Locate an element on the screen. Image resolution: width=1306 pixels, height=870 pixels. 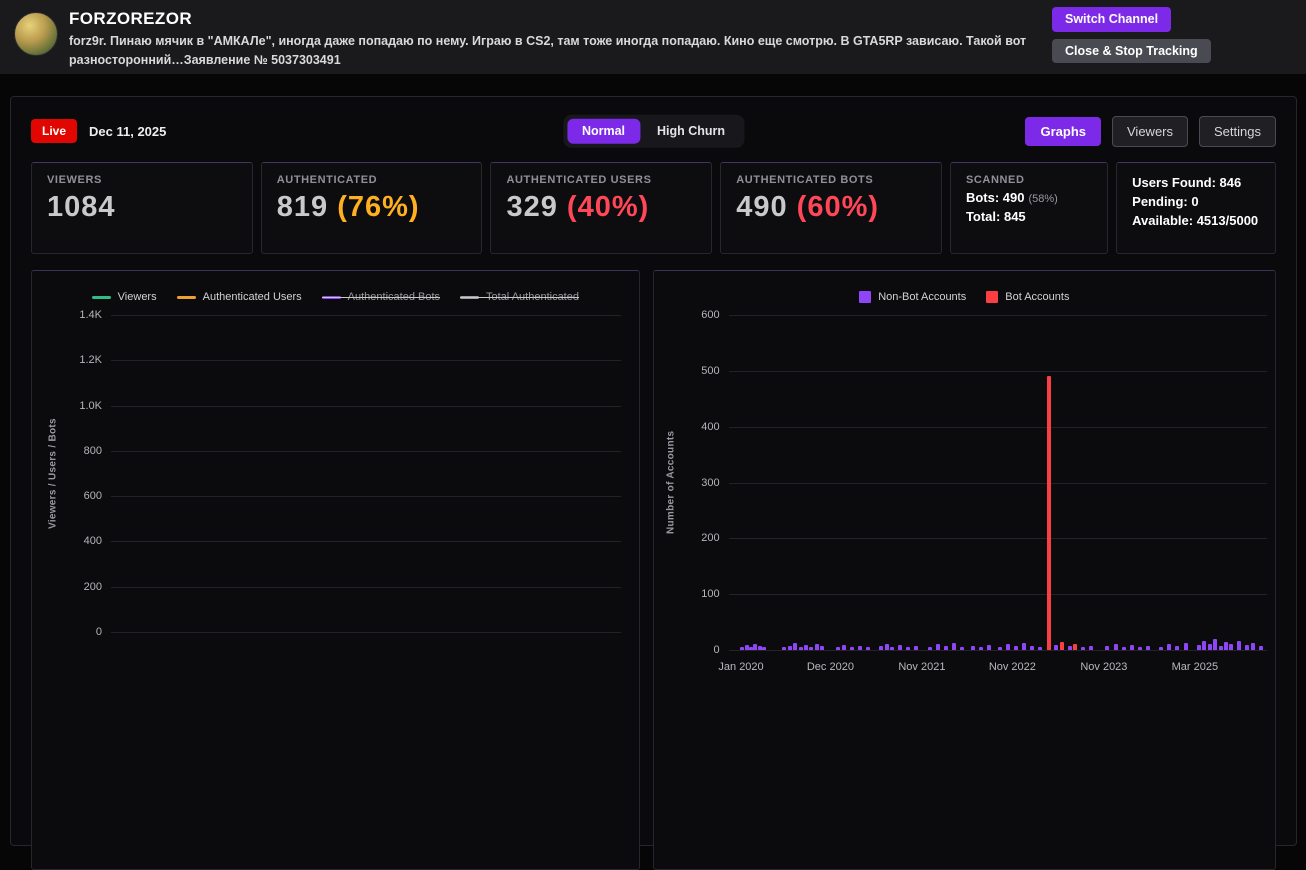
stat-value: 490 (60%) is located at coordinates (831, 207).